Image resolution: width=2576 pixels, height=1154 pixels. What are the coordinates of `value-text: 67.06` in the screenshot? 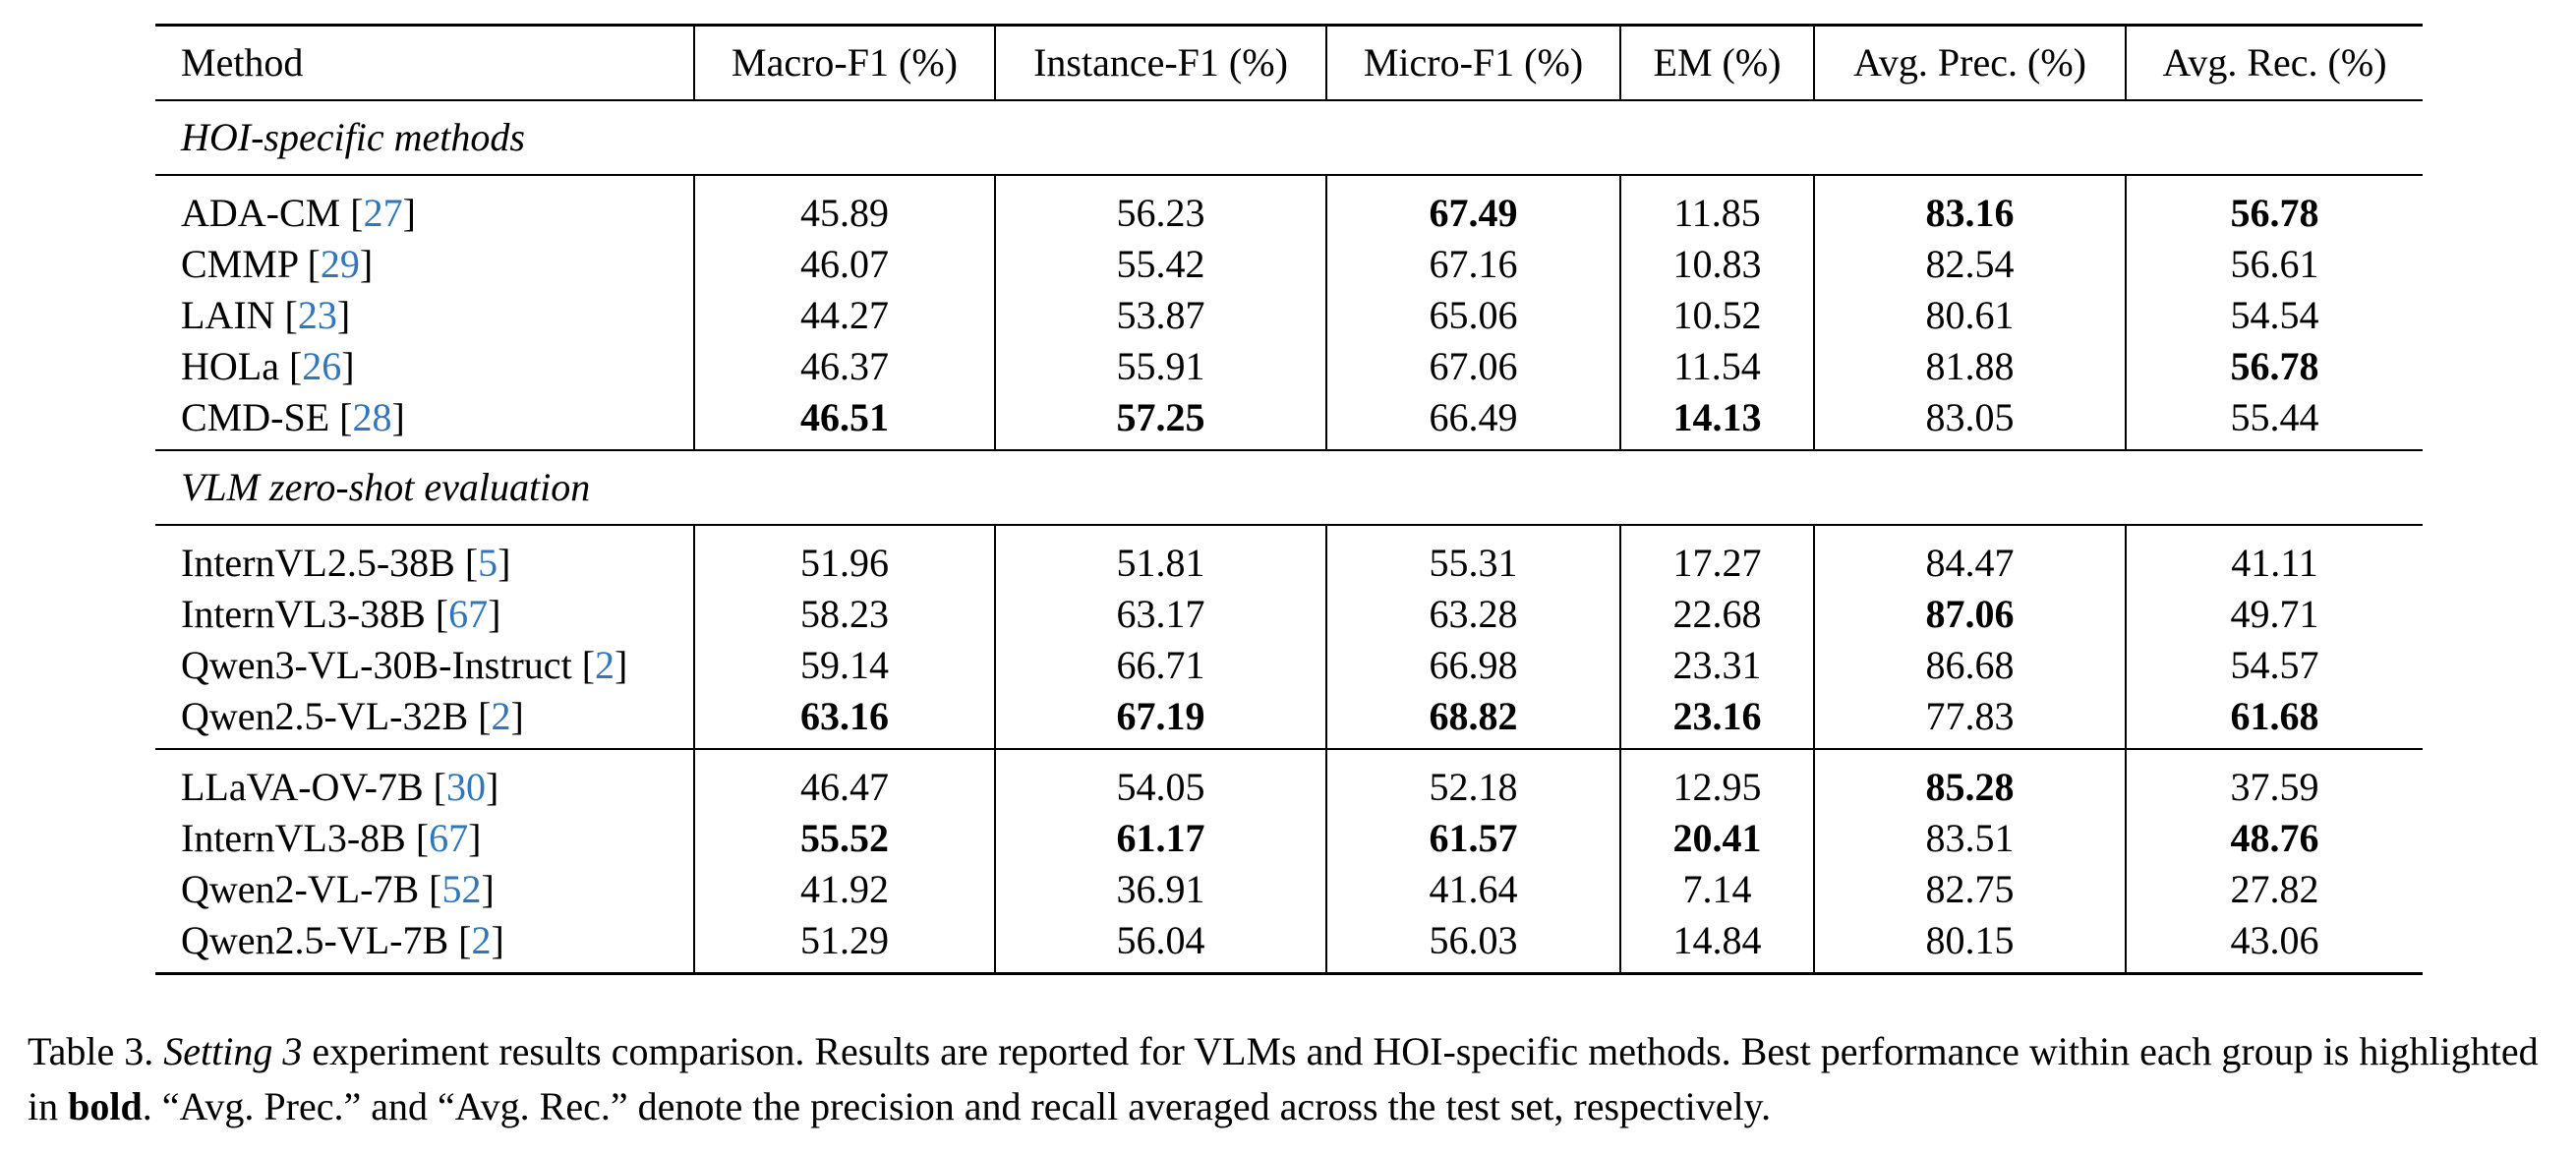 It's located at (1473, 366).